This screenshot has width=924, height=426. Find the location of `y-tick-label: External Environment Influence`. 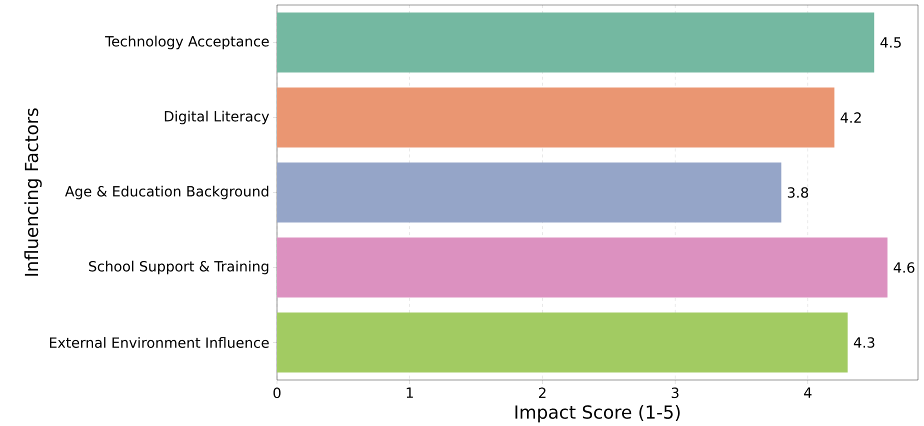

y-tick-label: External Environment Influence is located at coordinates (159, 342).